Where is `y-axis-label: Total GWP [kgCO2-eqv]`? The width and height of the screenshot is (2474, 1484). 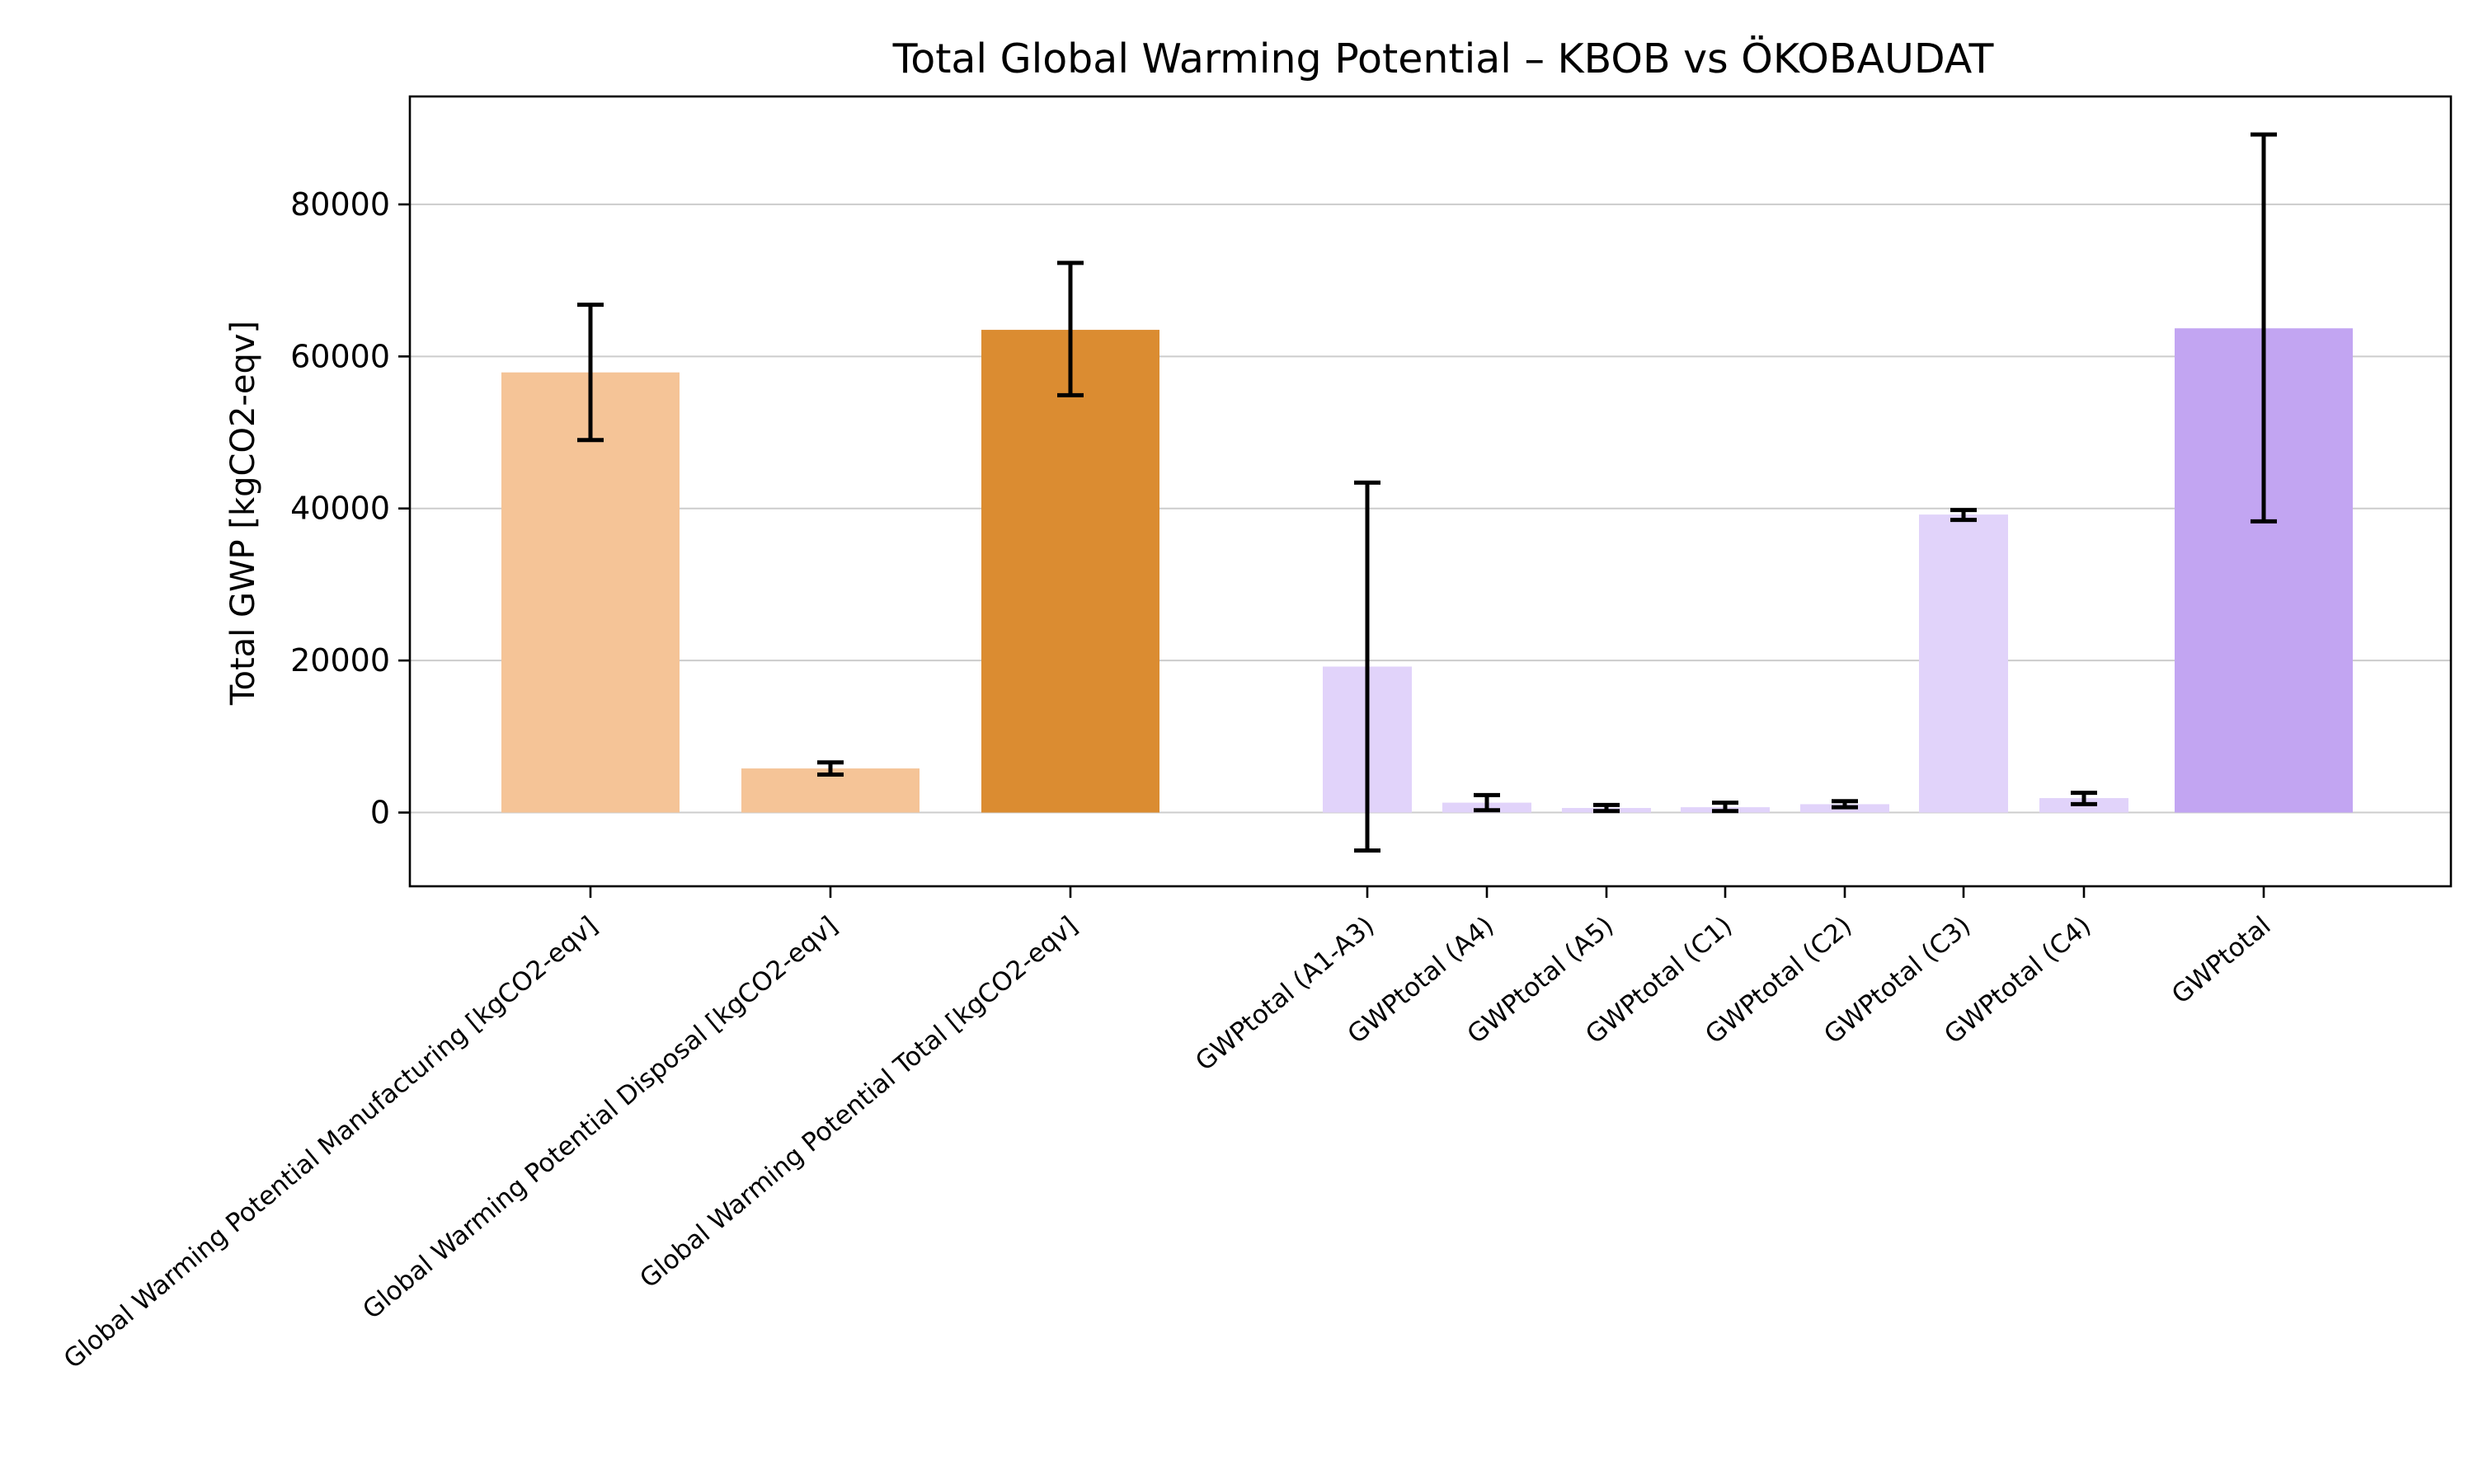
y-axis-label: Total GWP [kgCO2-eqv] is located at coordinates (243, 513).